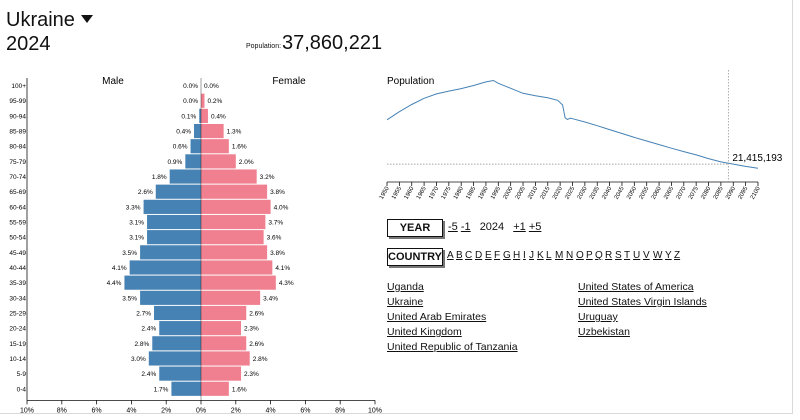  What do you see at coordinates (136, 238) in the screenshot?
I see `male-value-label-50-54: 3.1%` at bounding box center [136, 238].